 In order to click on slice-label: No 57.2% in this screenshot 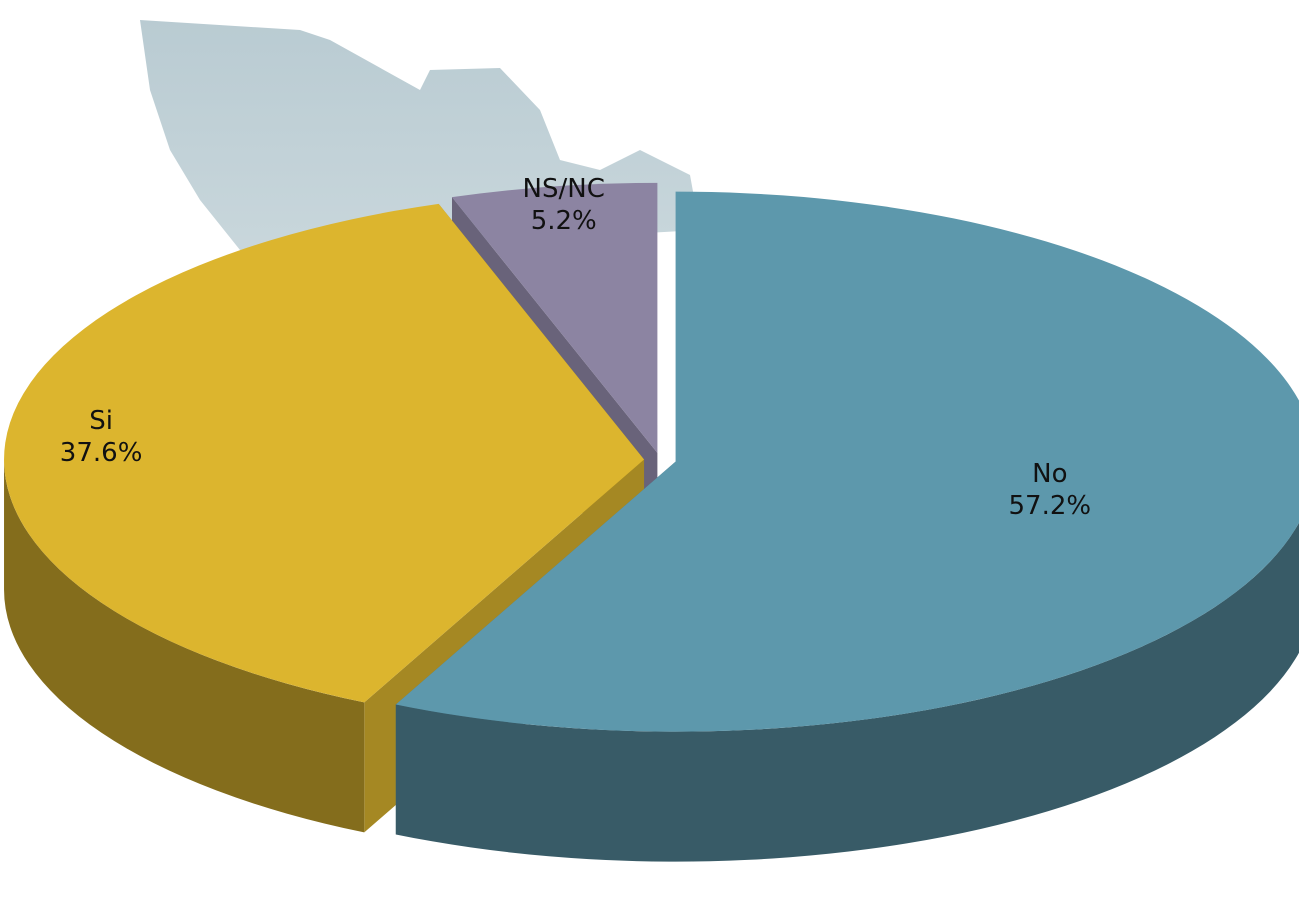, I will do `click(1050, 490)`.